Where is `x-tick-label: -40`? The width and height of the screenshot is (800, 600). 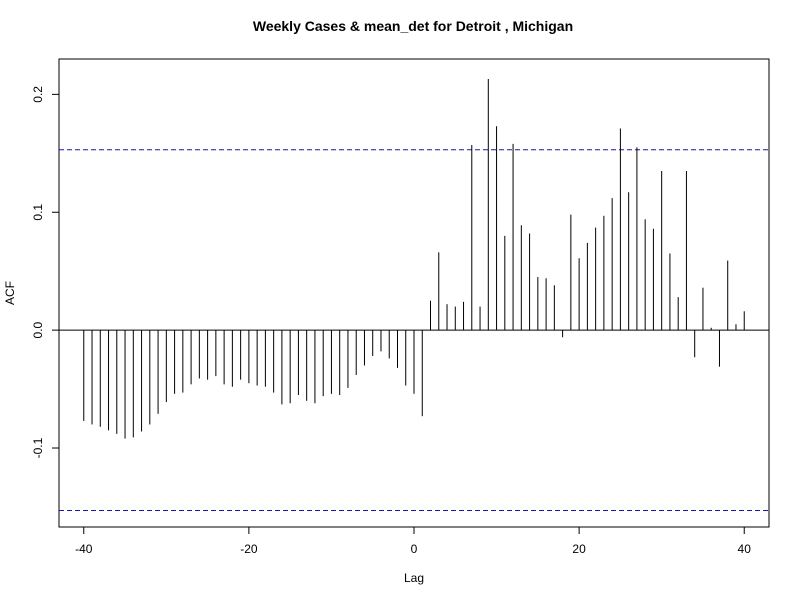
x-tick-label: -40 is located at coordinates (84, 549).